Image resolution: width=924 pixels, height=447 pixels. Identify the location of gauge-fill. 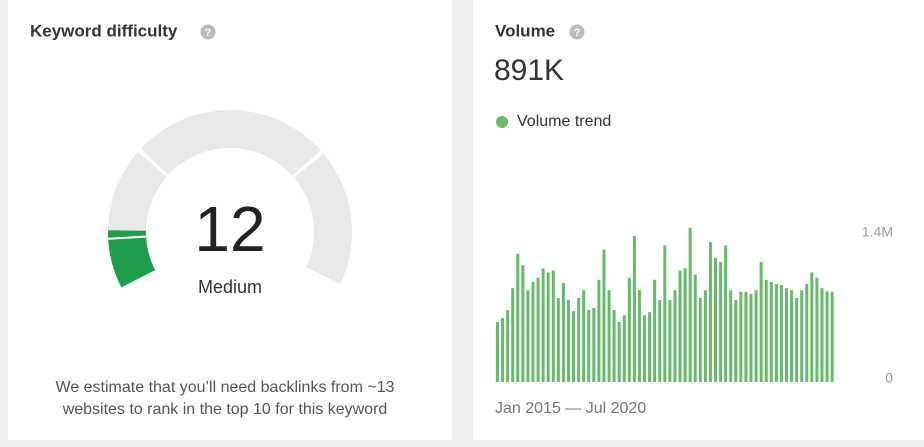
(131, 259).